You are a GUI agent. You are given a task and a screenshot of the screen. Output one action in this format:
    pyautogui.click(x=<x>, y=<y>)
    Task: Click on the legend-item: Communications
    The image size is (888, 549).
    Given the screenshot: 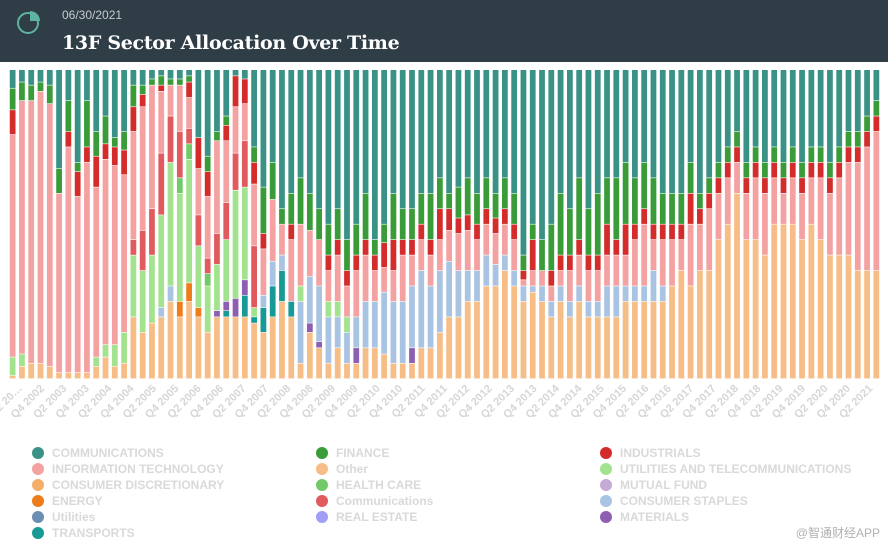 What is the action you would take?
    pyautogui.click(x=374, y=501)
    